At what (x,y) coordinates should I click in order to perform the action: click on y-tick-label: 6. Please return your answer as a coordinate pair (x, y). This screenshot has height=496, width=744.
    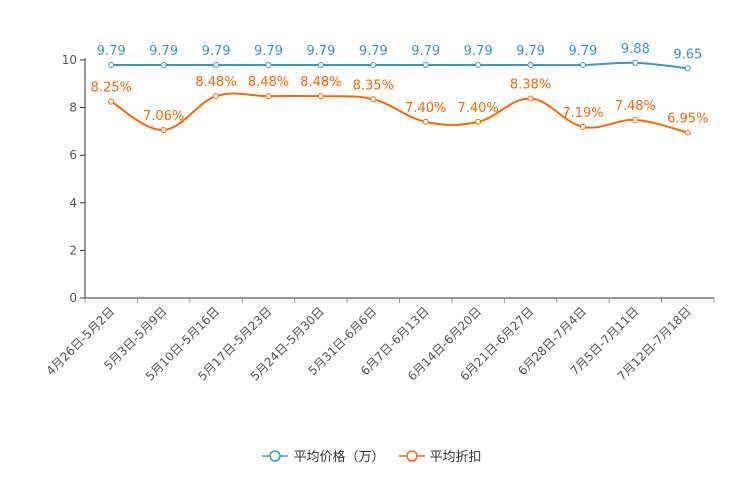
    Looking at the image, I should click on (73, 155).